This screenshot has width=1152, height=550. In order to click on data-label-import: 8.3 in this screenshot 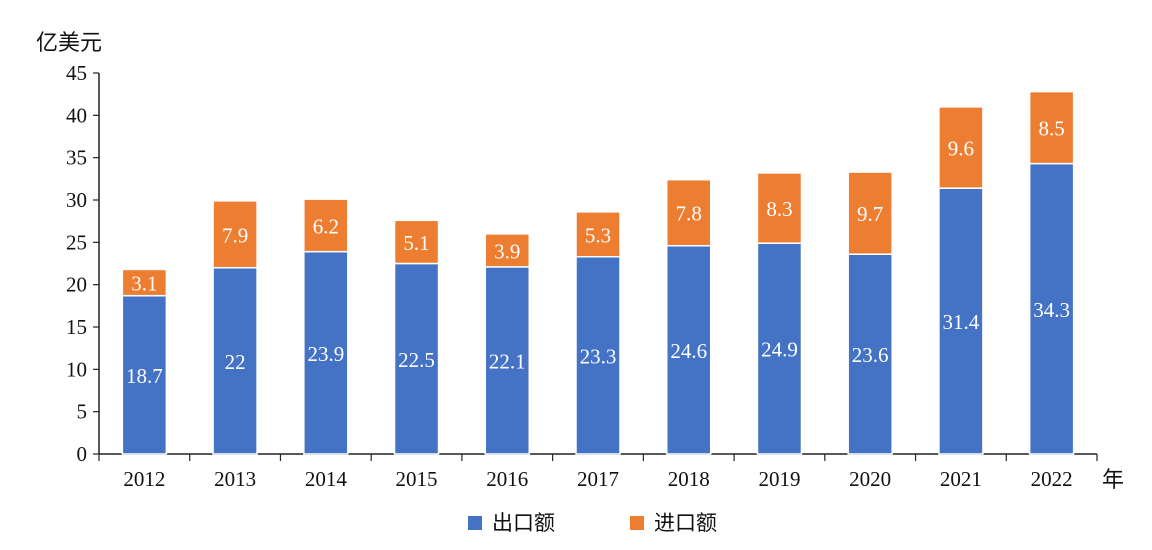, I will do `click(779, 209)`.